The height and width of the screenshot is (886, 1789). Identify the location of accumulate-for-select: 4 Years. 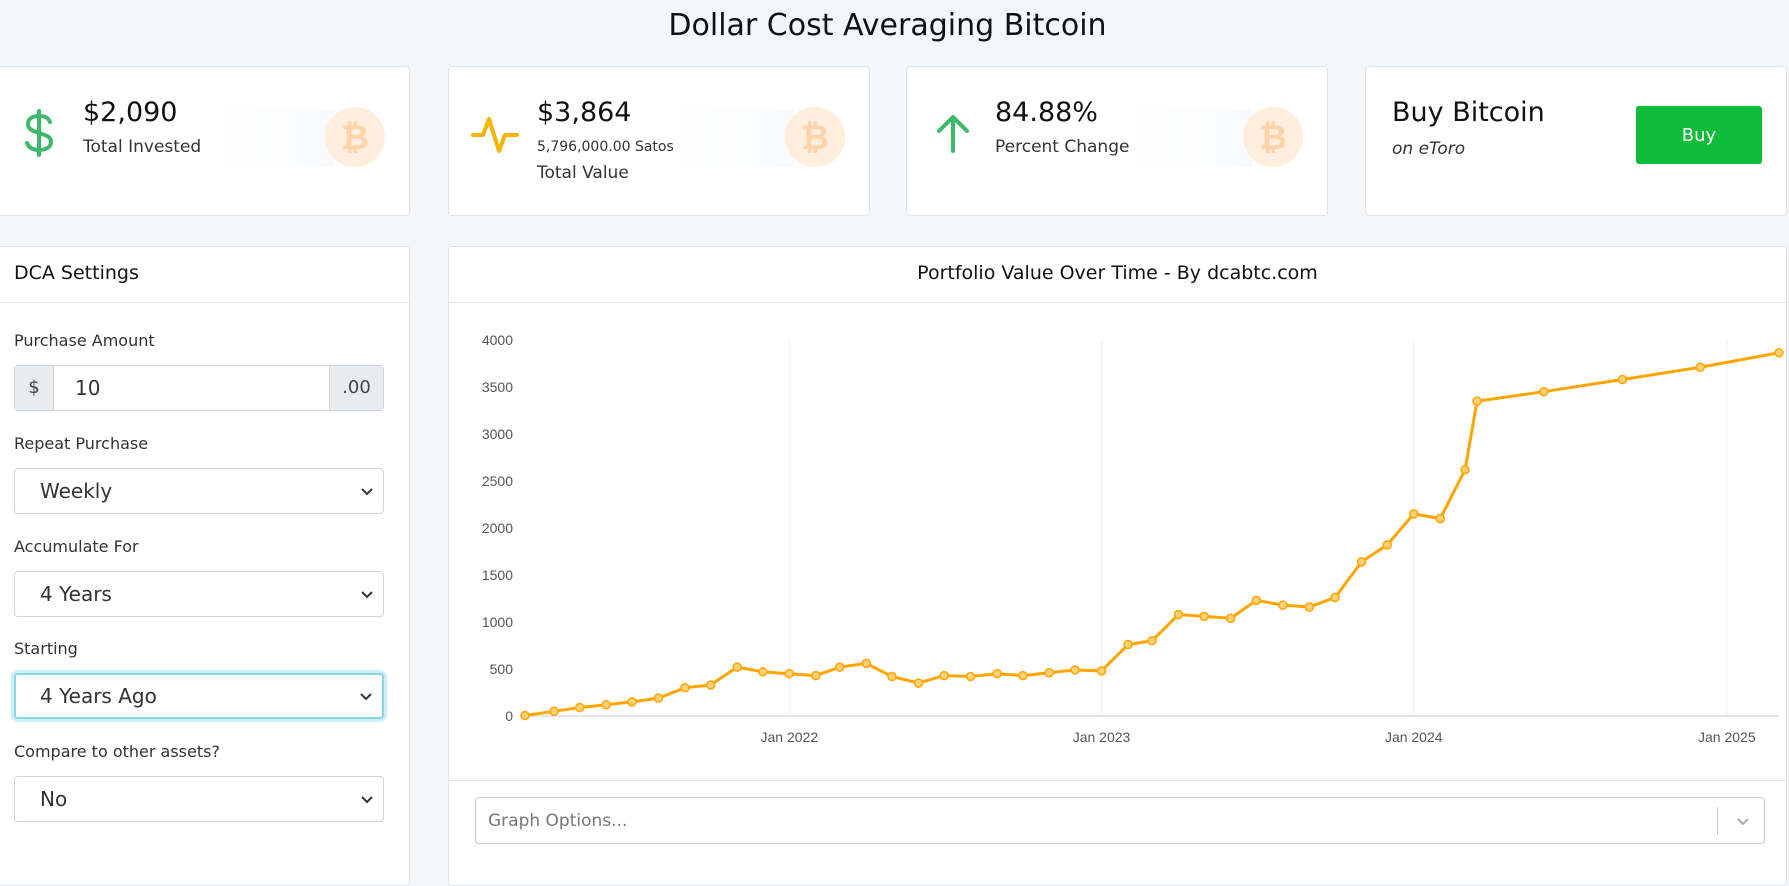
(199, 594).